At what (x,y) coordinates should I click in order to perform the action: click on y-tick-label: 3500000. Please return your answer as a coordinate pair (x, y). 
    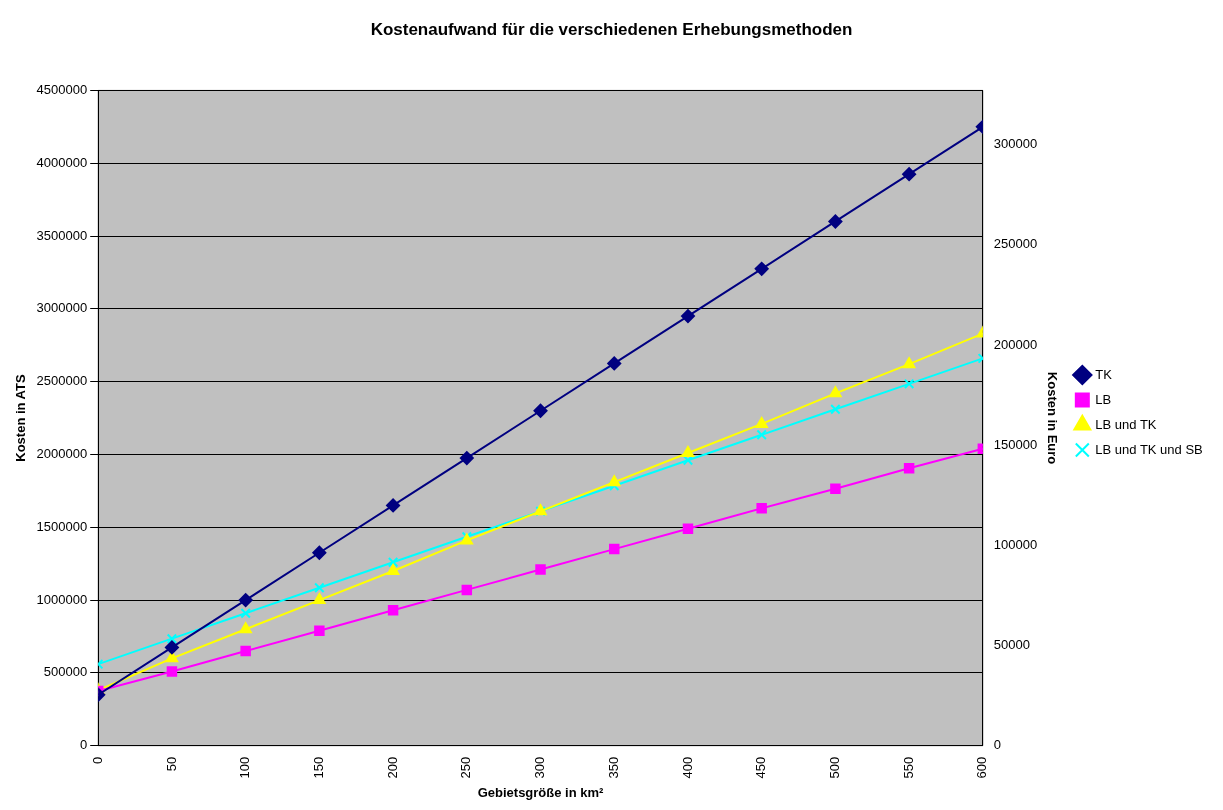
    Looking at the image, I should click on (62, 235).